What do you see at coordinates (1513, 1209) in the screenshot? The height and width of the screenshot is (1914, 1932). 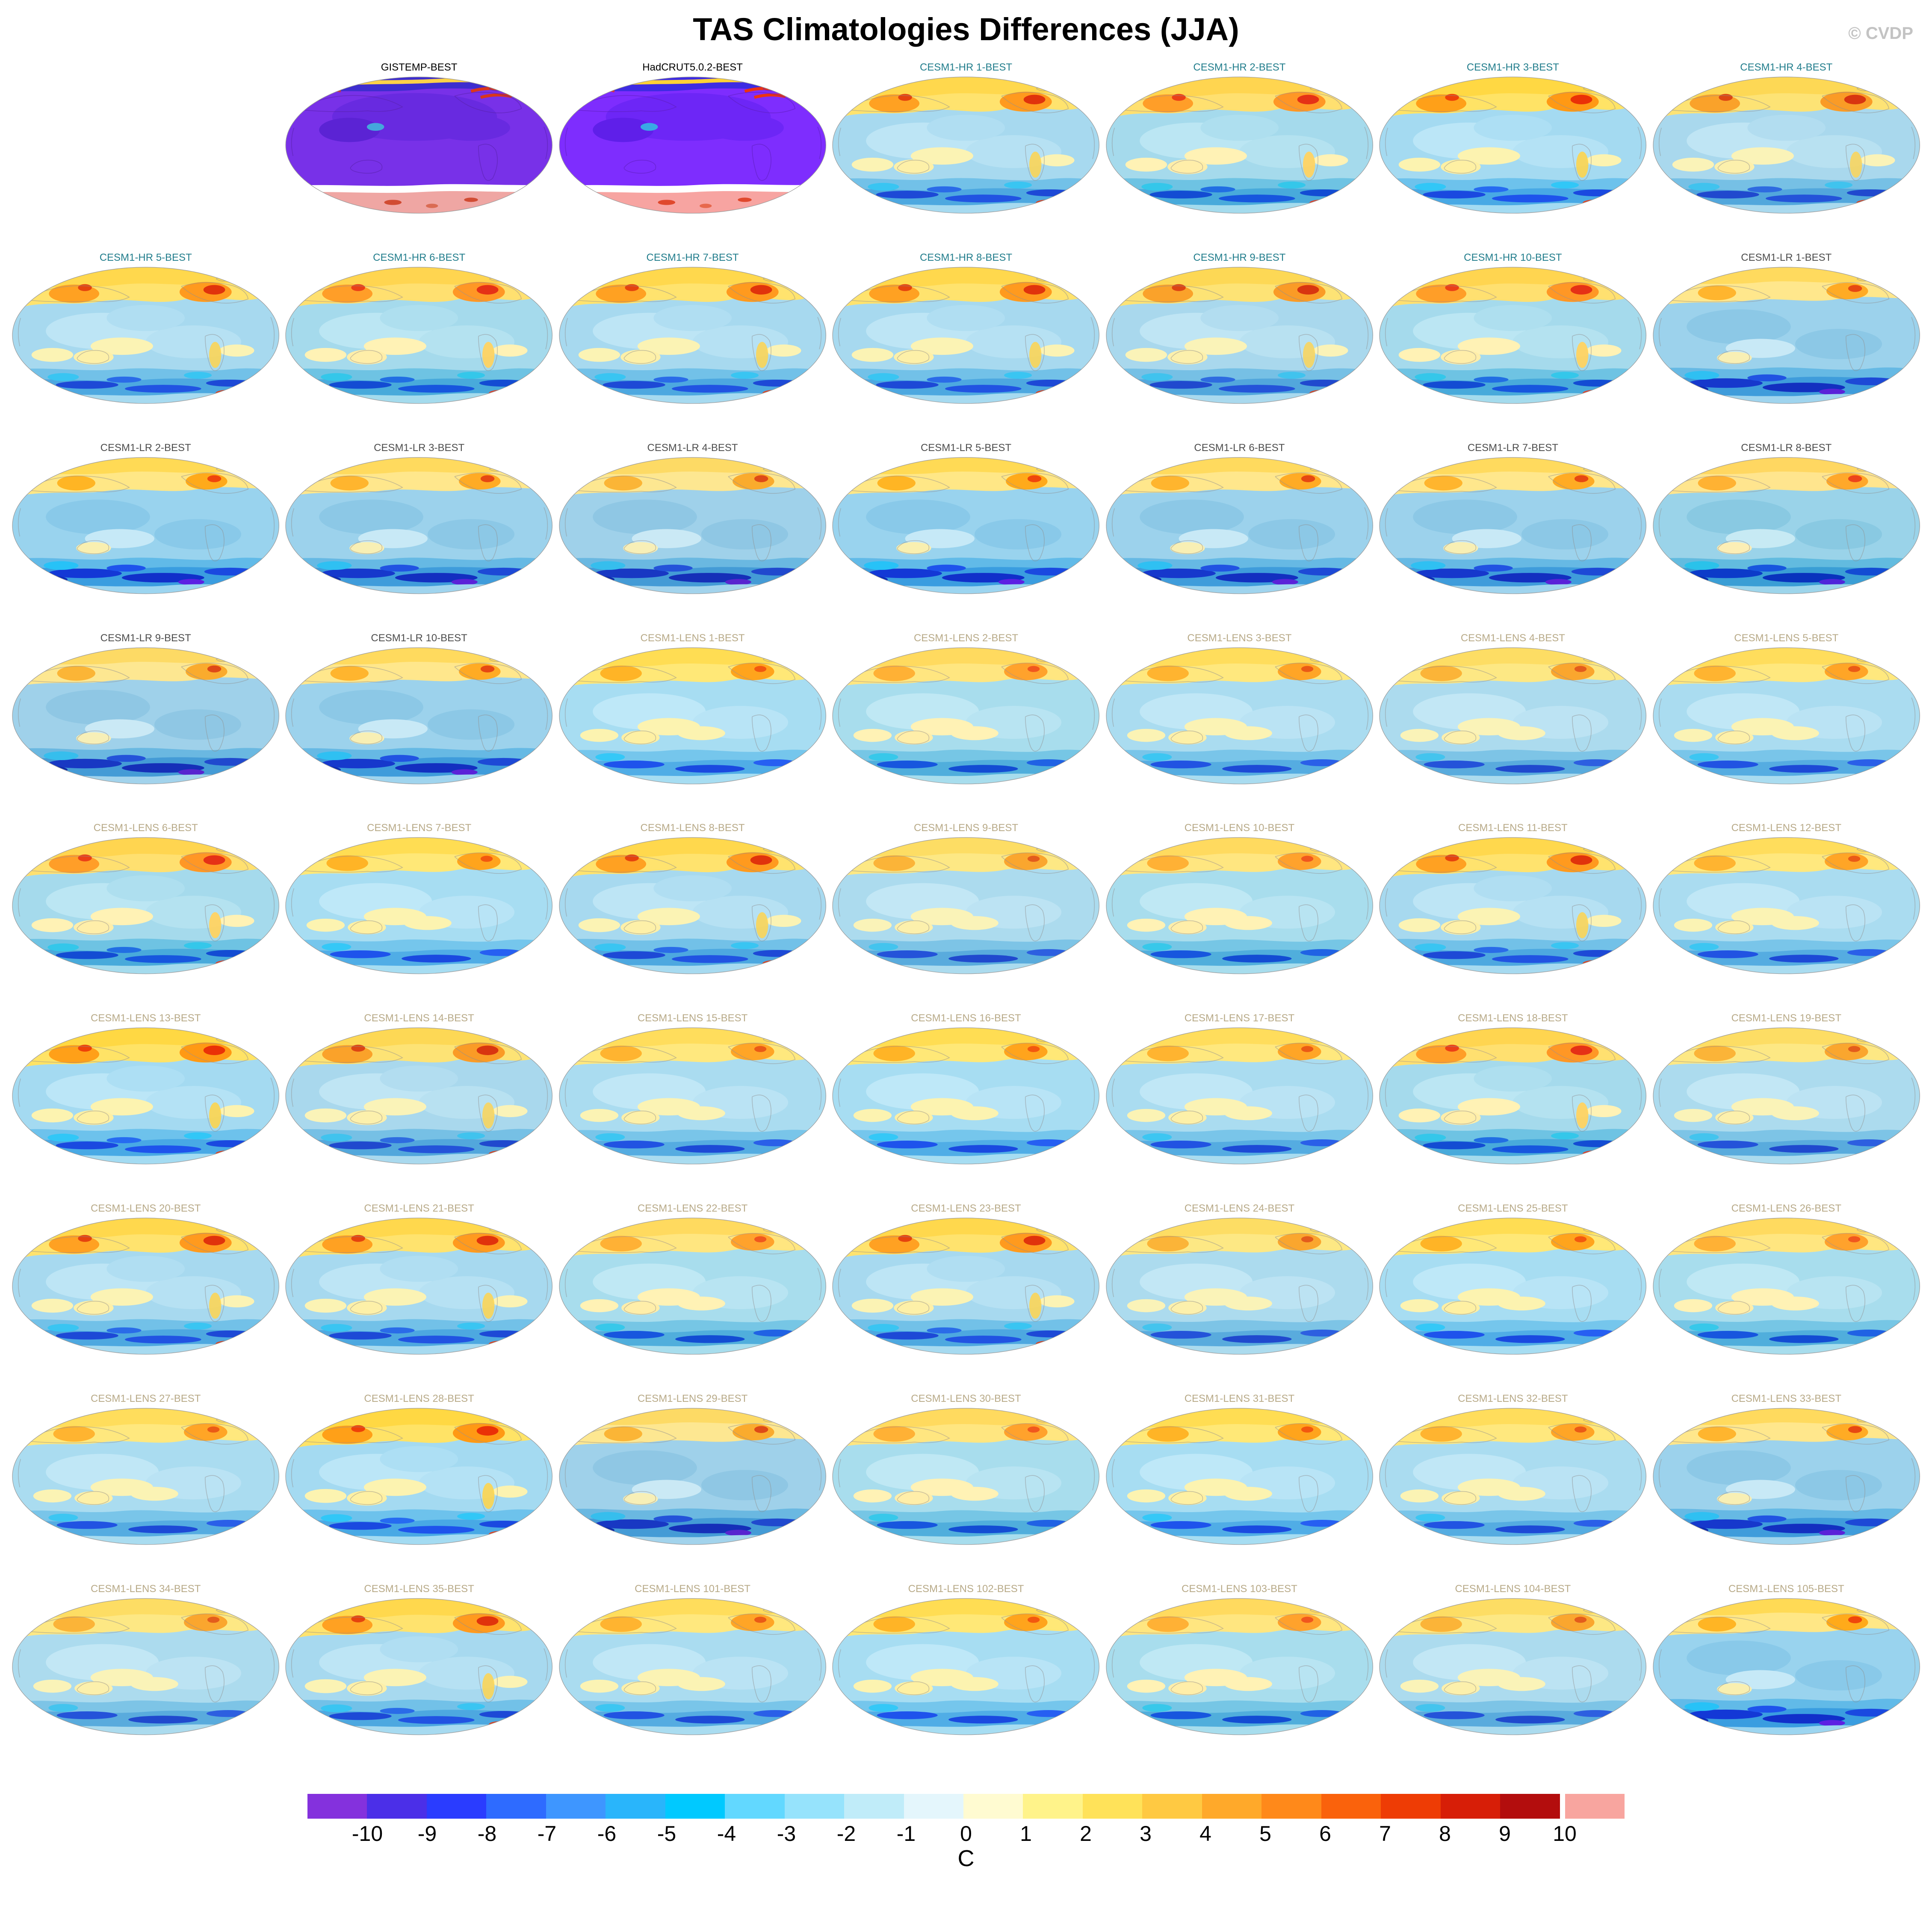 I see `map-panel-title: CESM1-LENS 25-BEST` at bounding box center [1513, 1209].